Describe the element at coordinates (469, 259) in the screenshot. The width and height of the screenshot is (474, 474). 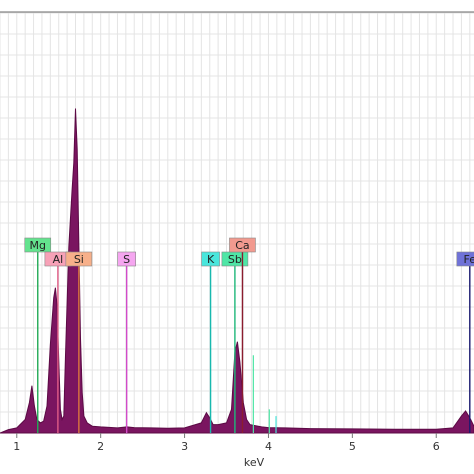
I see `element-label-fe: Fe` at that location.